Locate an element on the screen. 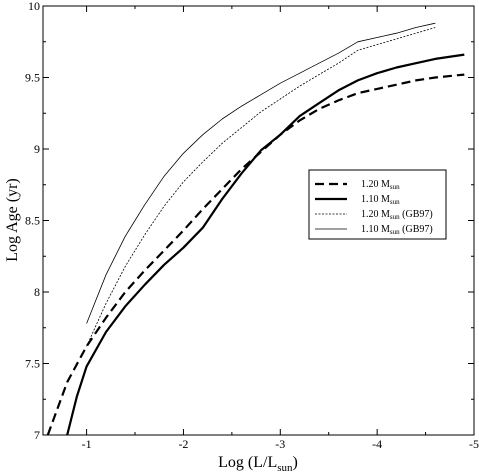 This screenshot has height=475, width=479. y-tick-label: 8.5 is located at coordinates (32, 221).